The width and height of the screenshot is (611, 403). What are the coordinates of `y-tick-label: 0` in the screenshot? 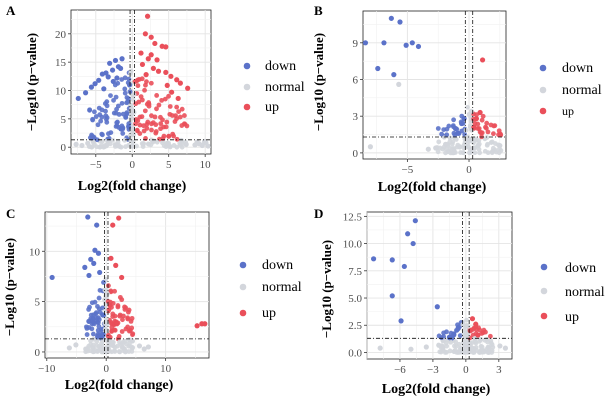 It's located at (38, 353).